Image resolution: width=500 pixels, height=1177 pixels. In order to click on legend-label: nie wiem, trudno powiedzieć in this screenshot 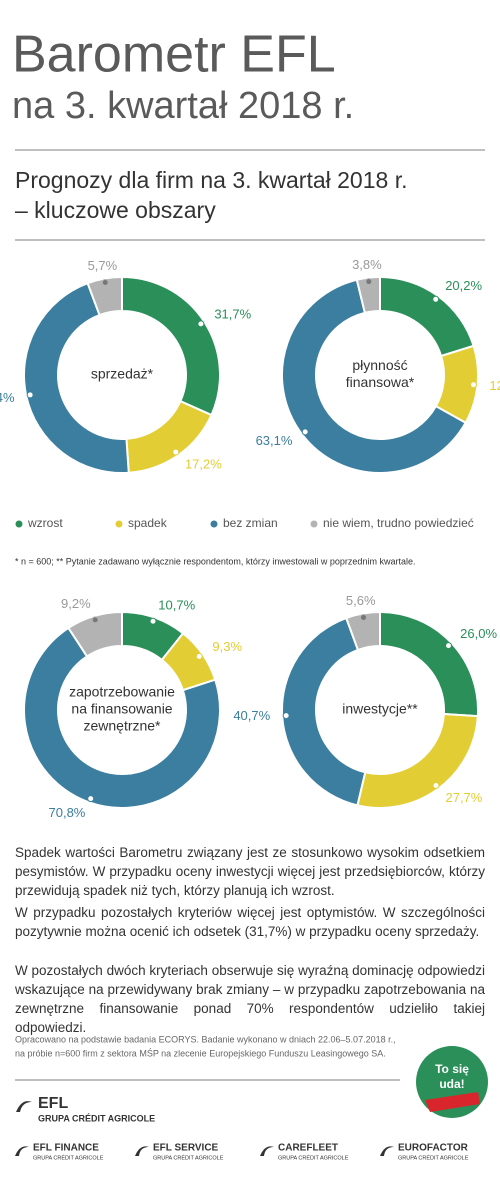, I will do `click(398, 523)`.